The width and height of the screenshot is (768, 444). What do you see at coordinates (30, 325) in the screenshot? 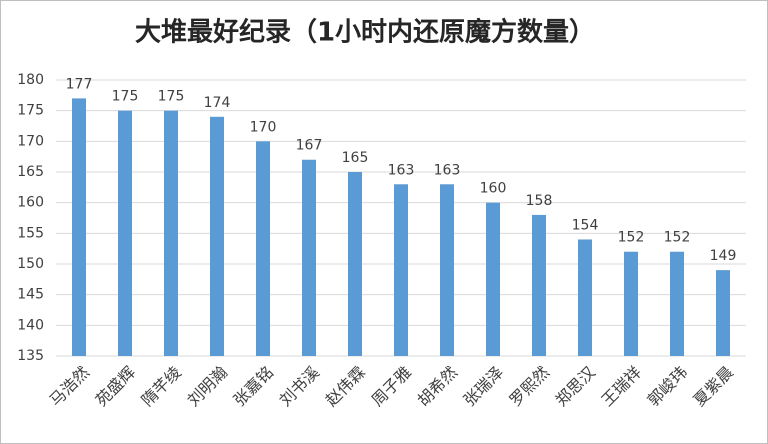
I see `y-tick-label: 140` at bounding box center [30, 325].